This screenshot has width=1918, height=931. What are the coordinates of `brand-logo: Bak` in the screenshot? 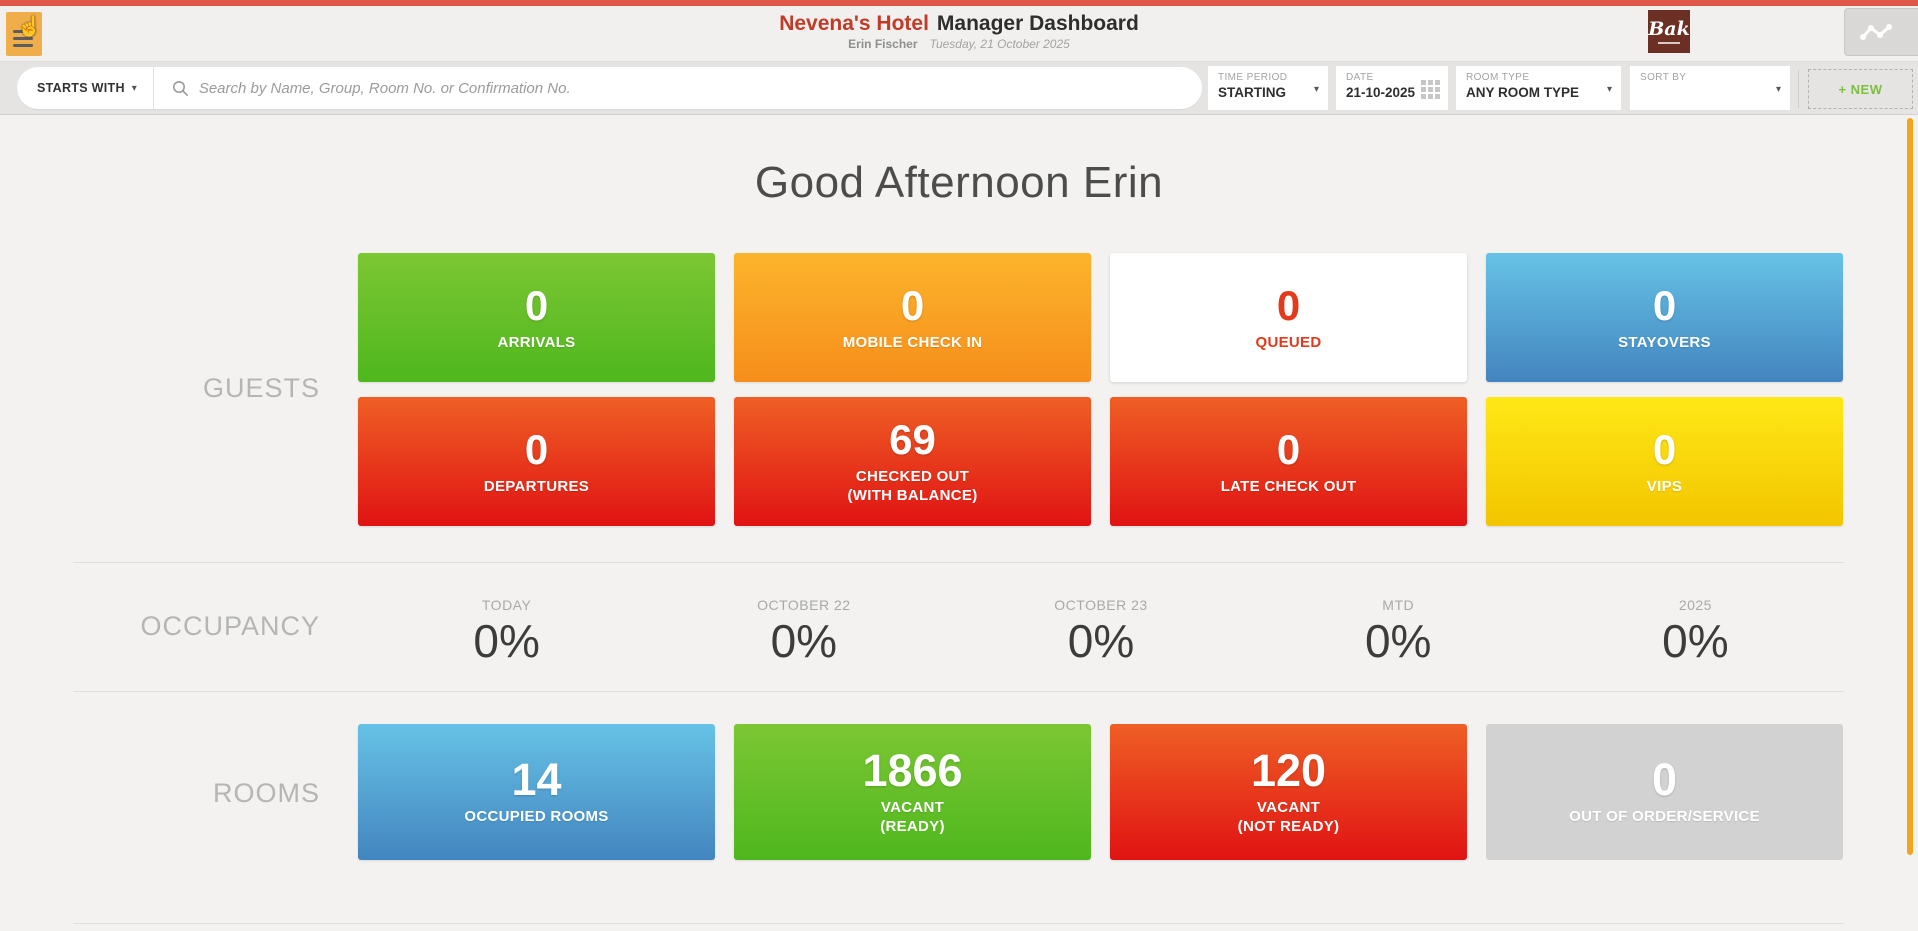 It's located at (1669, 31).